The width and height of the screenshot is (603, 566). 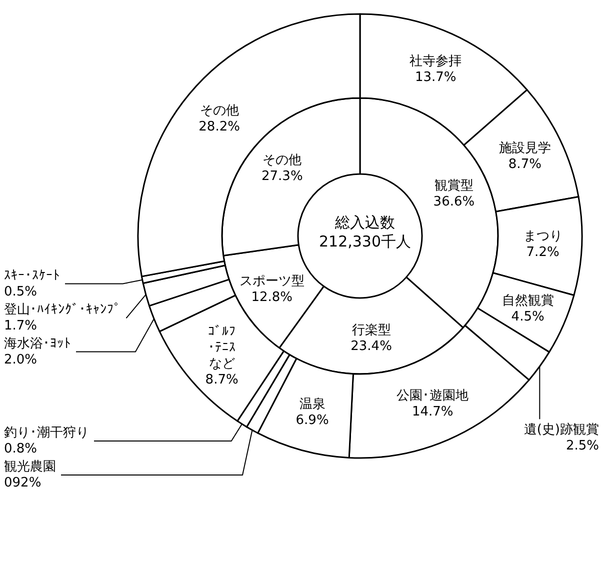 I want to click on slice-label: 公園･遊園地, so click(x=432, y=396).